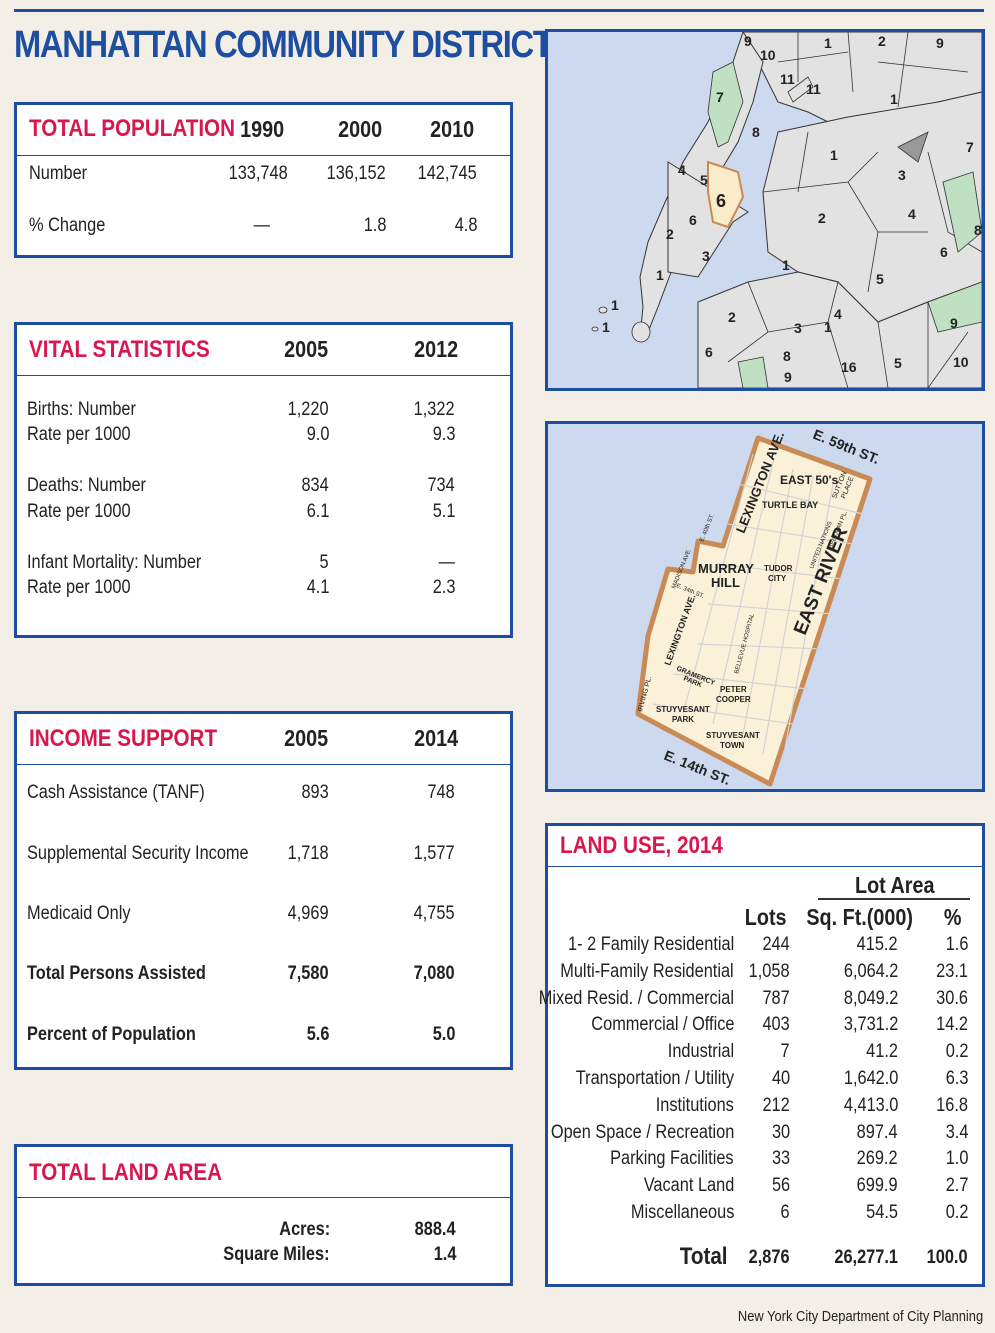 The image size is (995, 1333). What do you see at coordinates (870, 998) in the screenshot?
I see `land-use-sqft: 8,049.2` at bounding box center [870, 998].